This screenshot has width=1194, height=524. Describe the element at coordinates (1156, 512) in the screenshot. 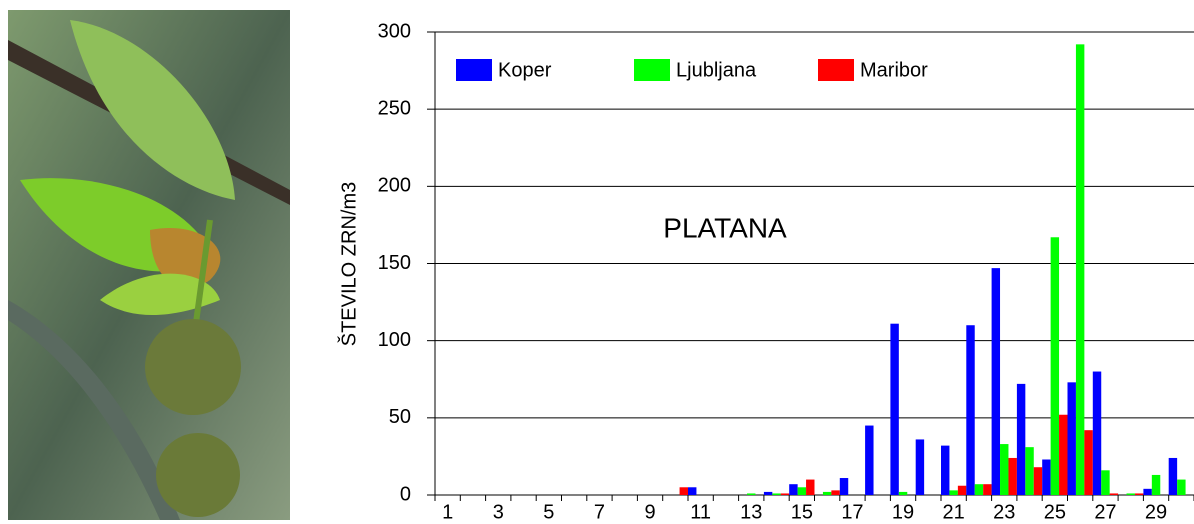

I see `x-tick-label: 29` at that location.